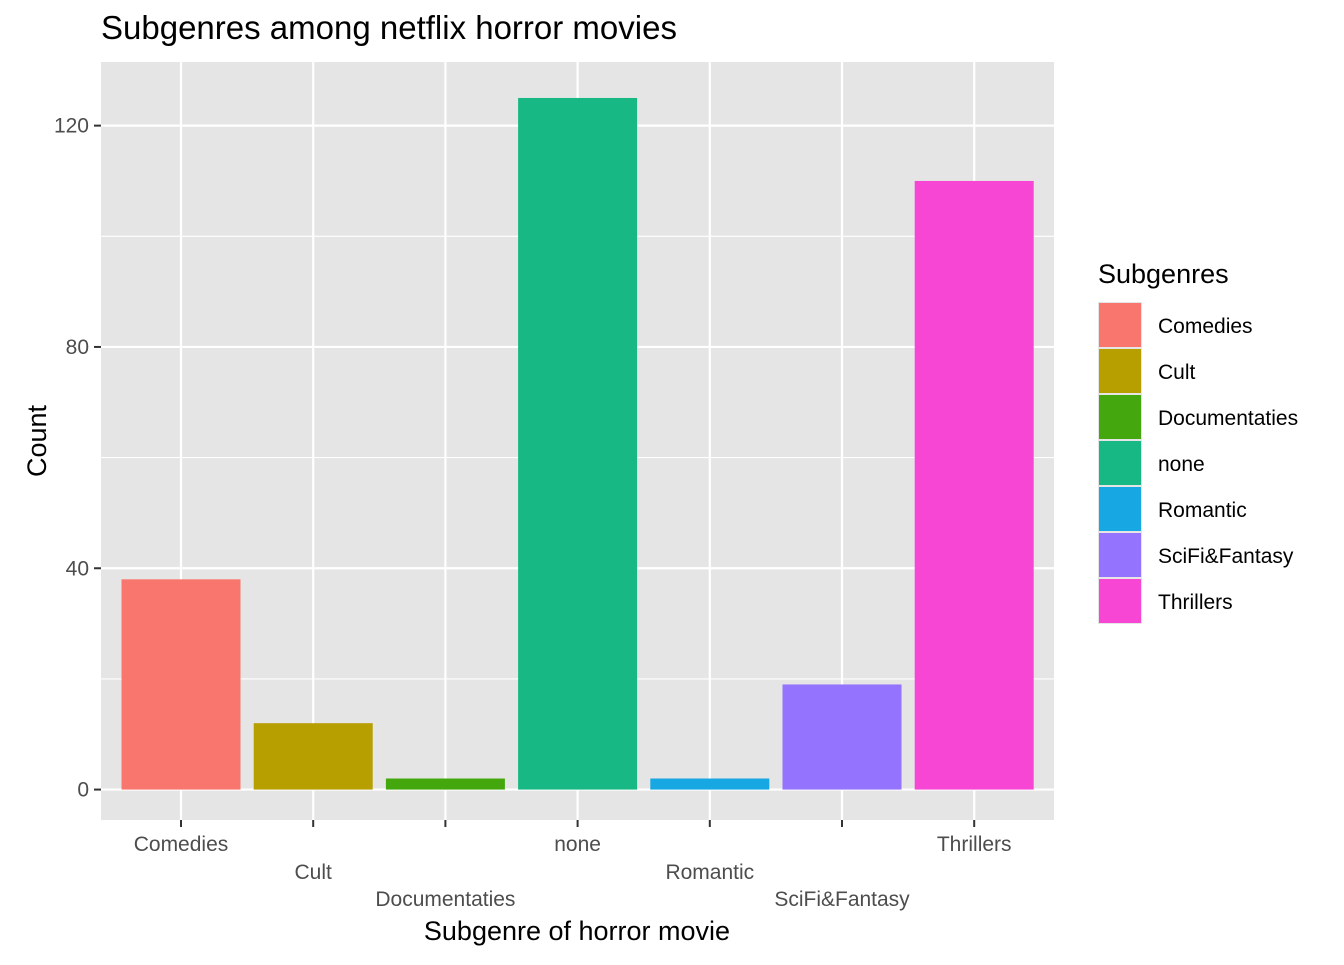  Describe the element at coordinates (389, 27) in the screenshot. I see `chart-title: Subgenres among netflix horror movies` at that location.